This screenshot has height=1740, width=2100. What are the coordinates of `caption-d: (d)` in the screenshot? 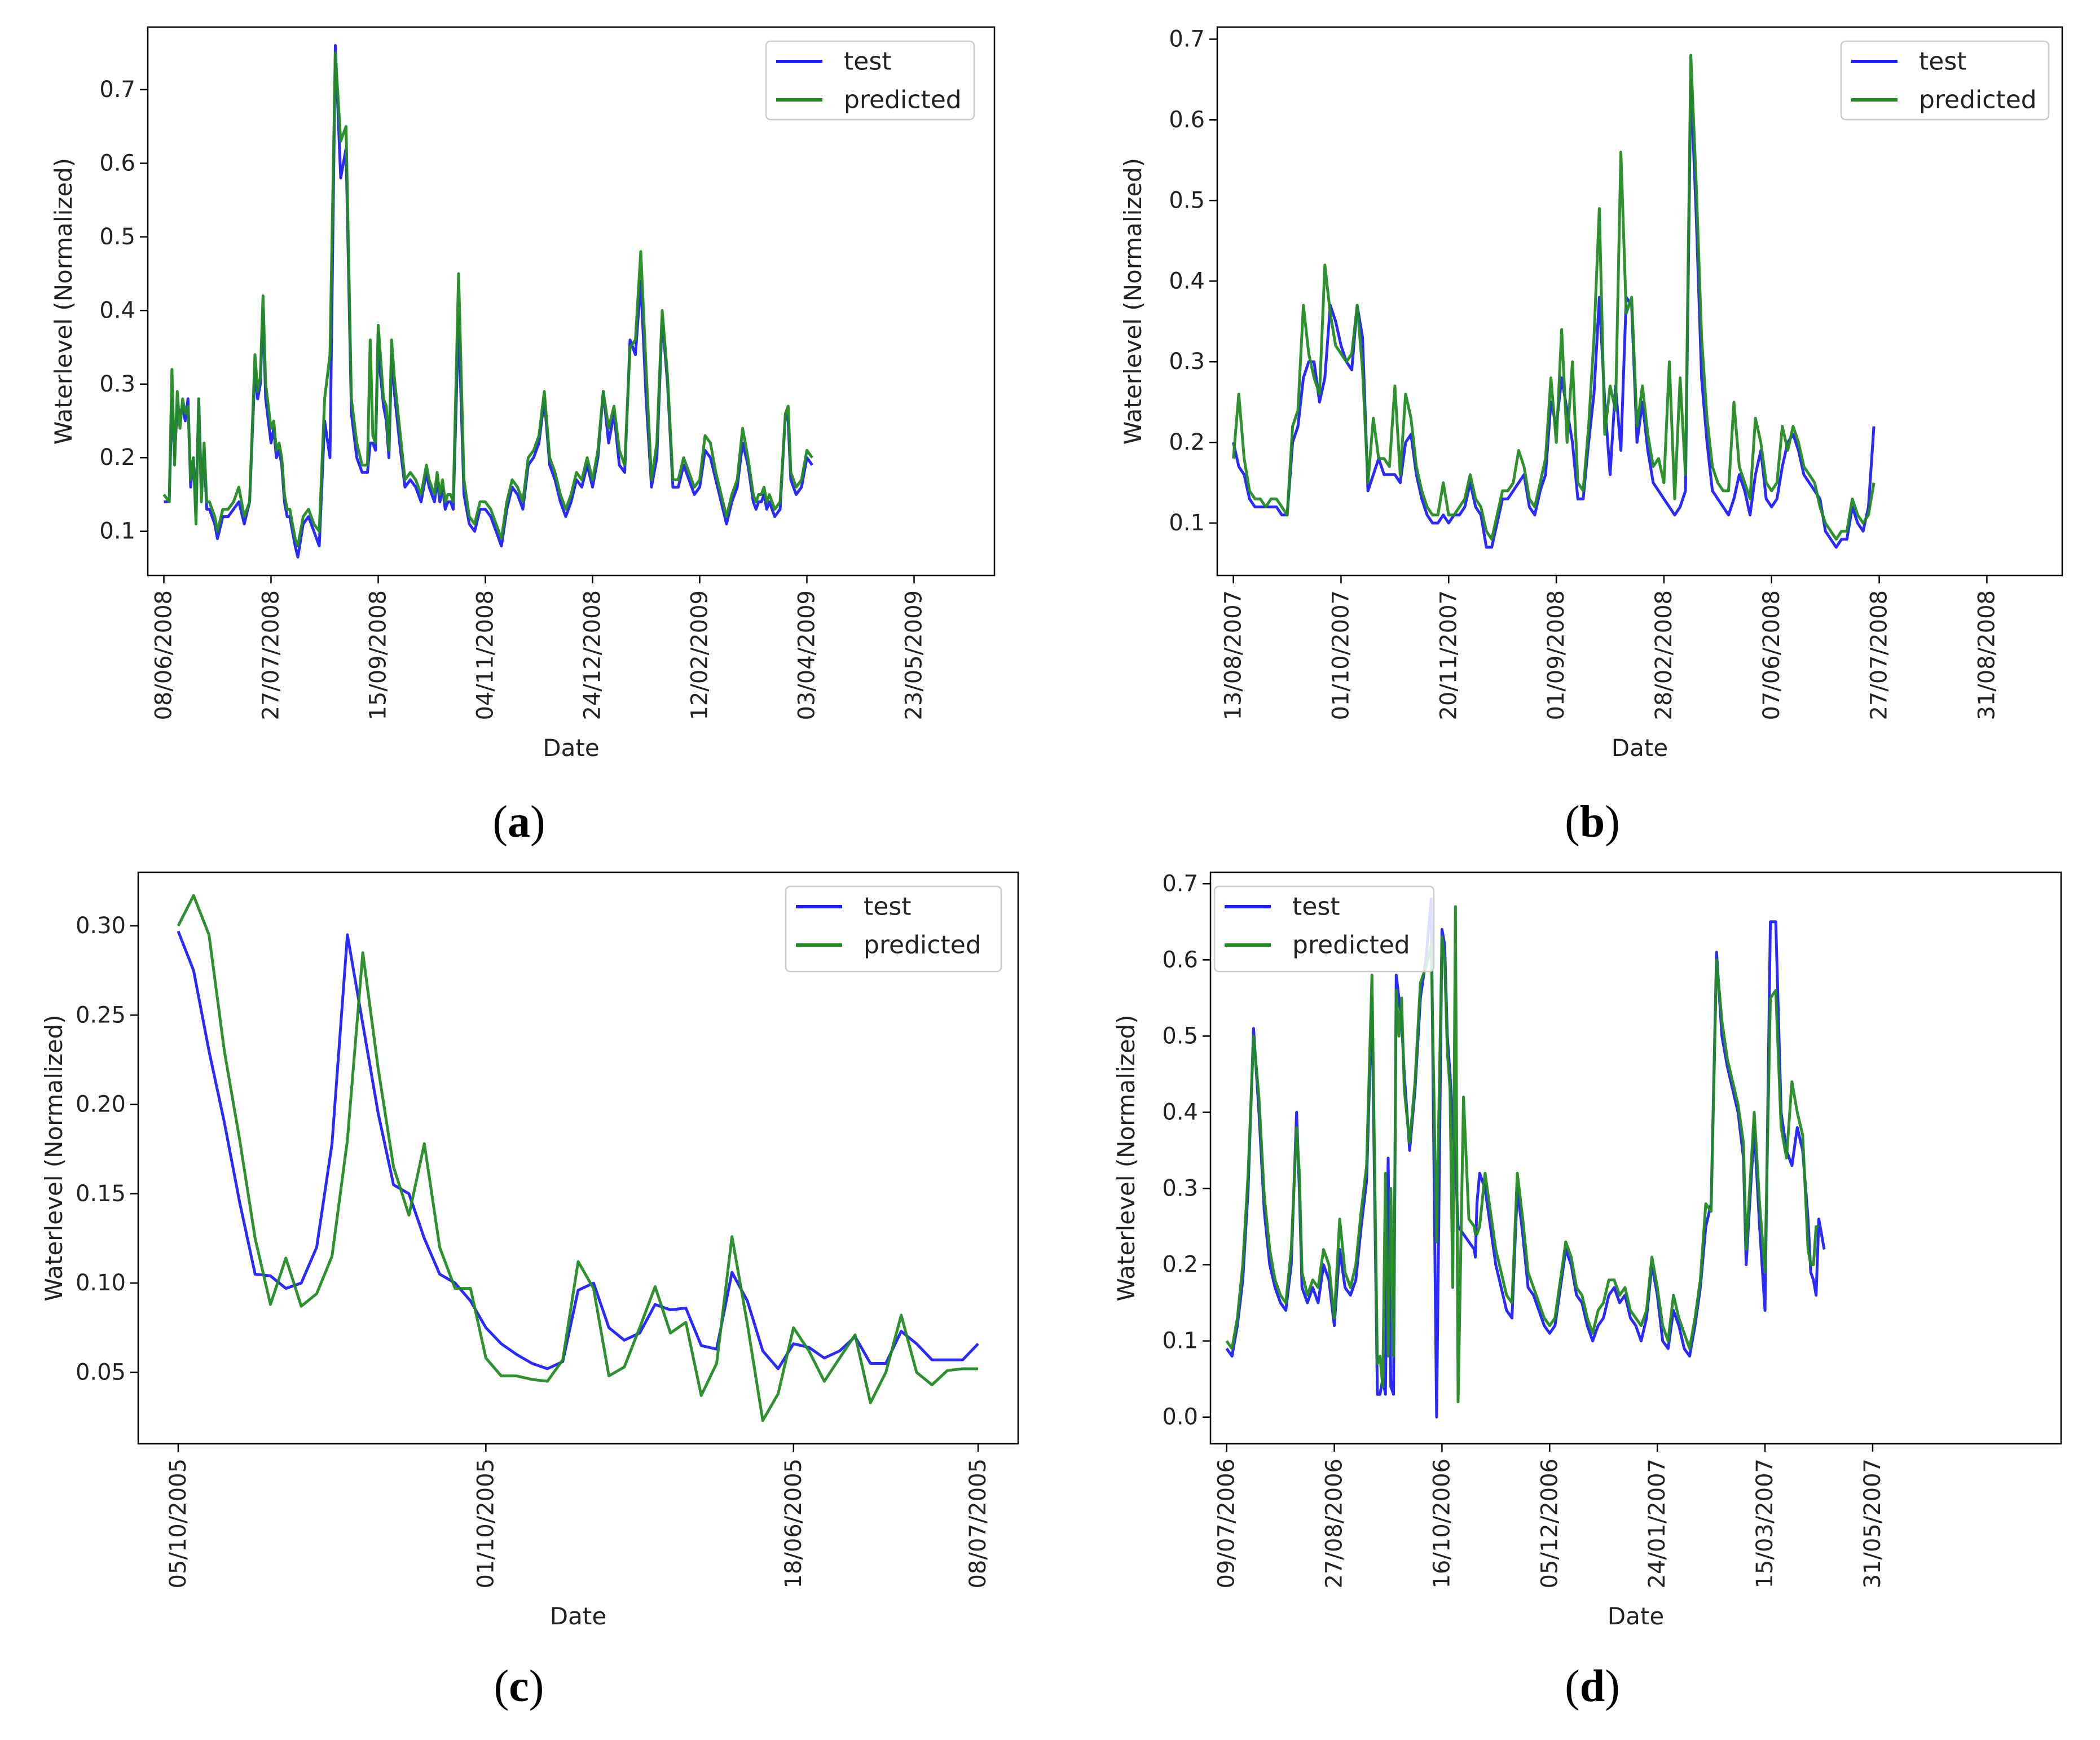 It's located at (1593, 1686).